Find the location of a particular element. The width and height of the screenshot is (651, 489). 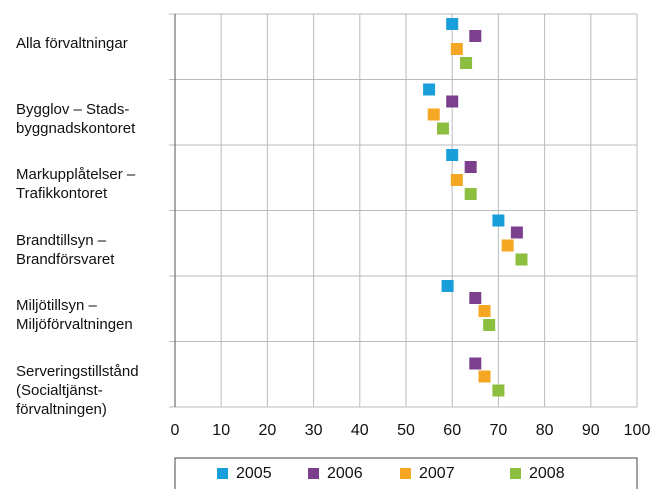

legend-label: 2005 is located at coordinates (254, 473).